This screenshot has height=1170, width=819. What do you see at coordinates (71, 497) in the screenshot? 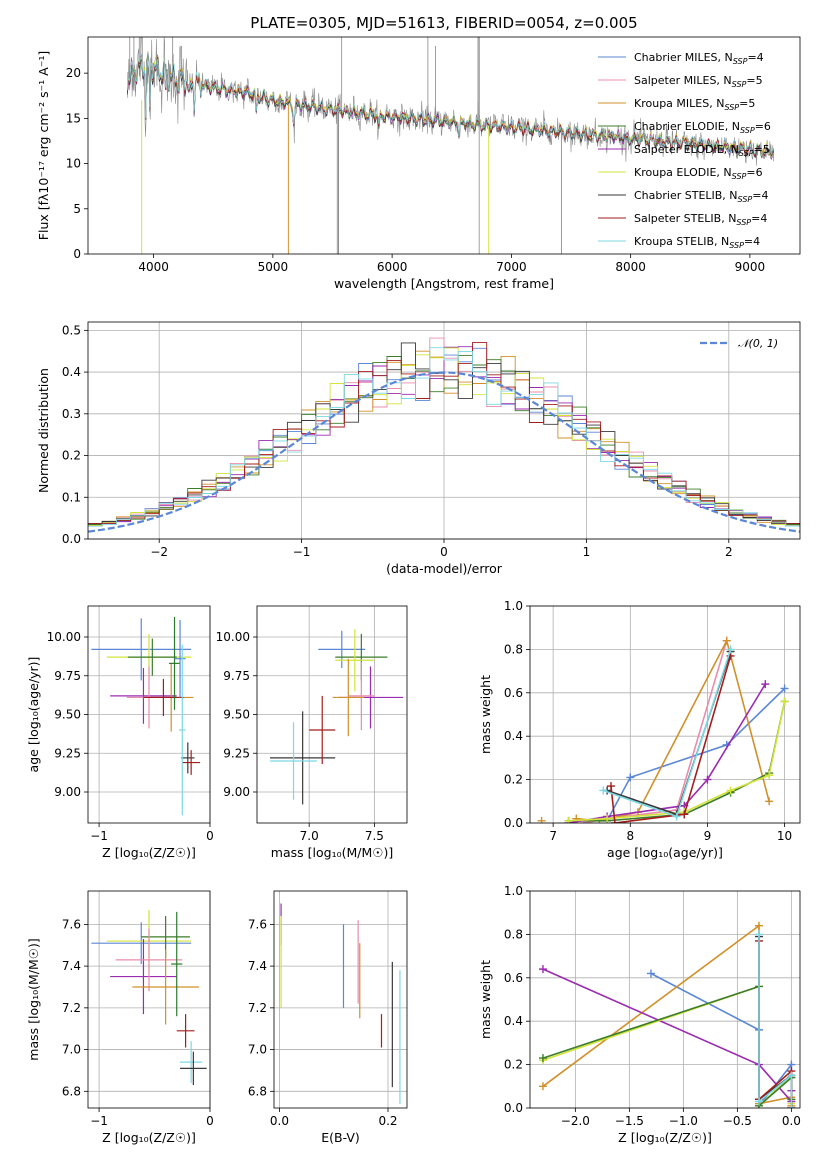
I see `y-tick-label: 0.1` at bounding box center [71, 497].